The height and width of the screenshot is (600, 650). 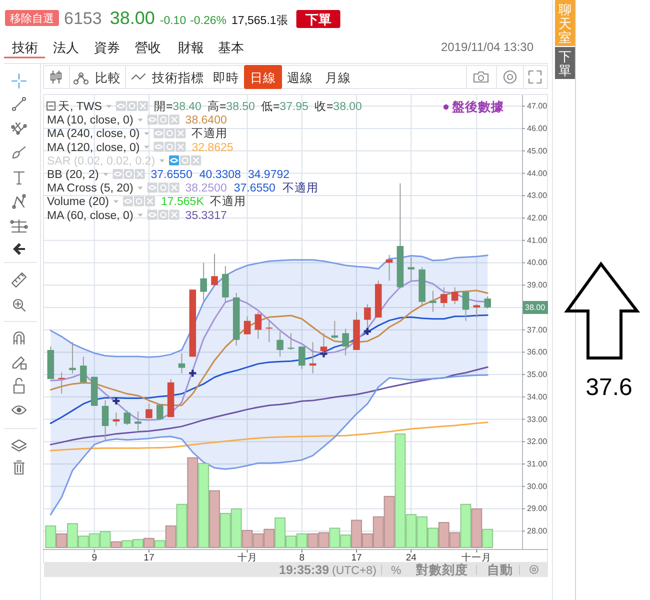 What do you see at coordinates (78, 202) in the screenshot?
I see `annotation: Volume (20)` at bounding box center [78, 202].